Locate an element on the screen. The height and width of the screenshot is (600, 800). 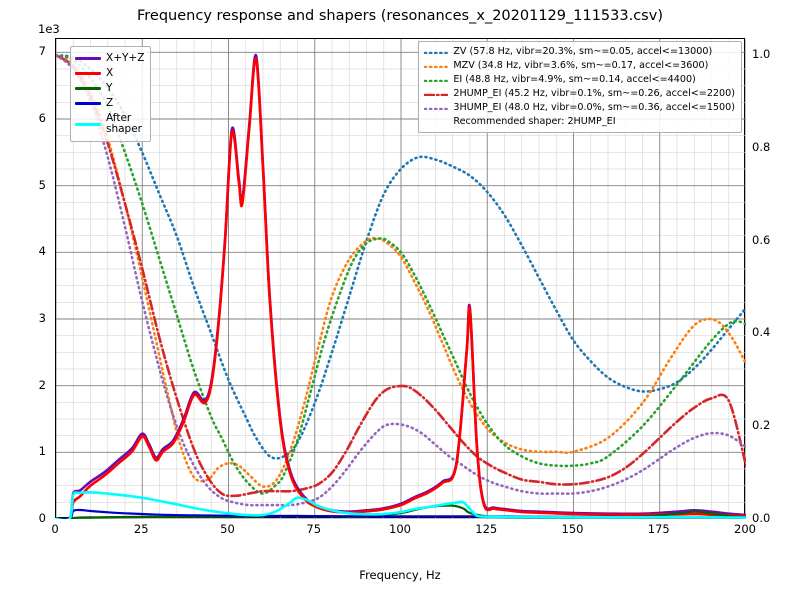
x-tick-label: 150 is located at coordinates (572, 529).